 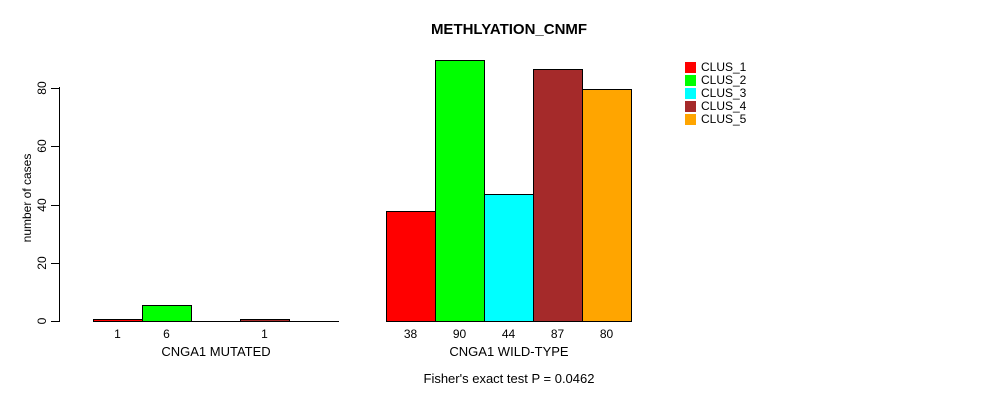 I want to click on bar-value-label: 90, so click(x=459, y=334).